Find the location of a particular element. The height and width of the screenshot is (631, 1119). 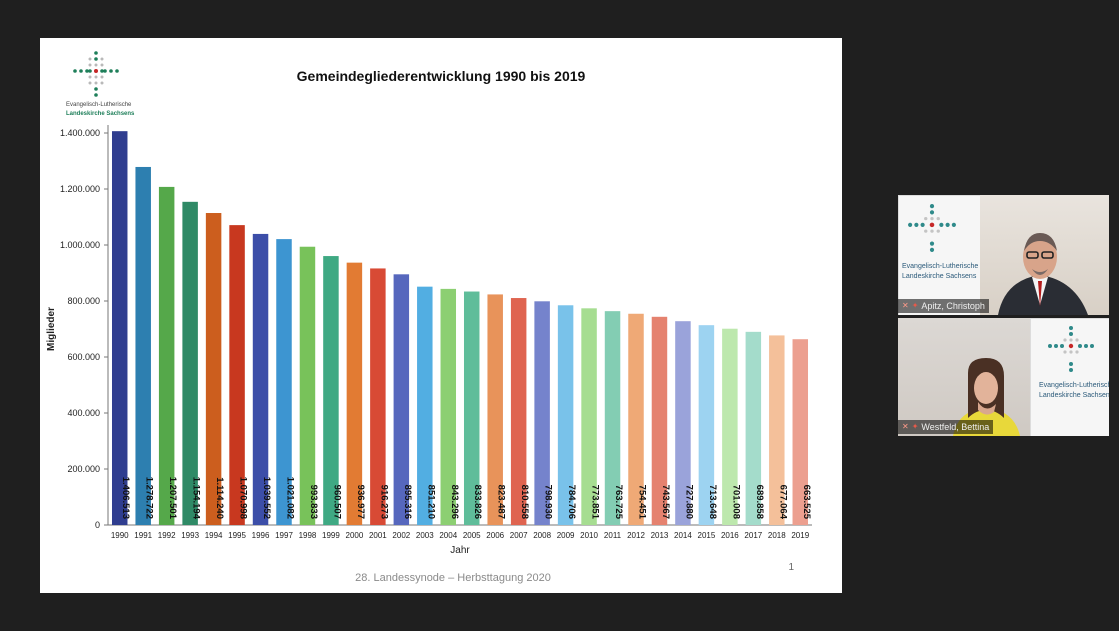

bar-value-label: 916.273 is located at coordinates (383, 502).